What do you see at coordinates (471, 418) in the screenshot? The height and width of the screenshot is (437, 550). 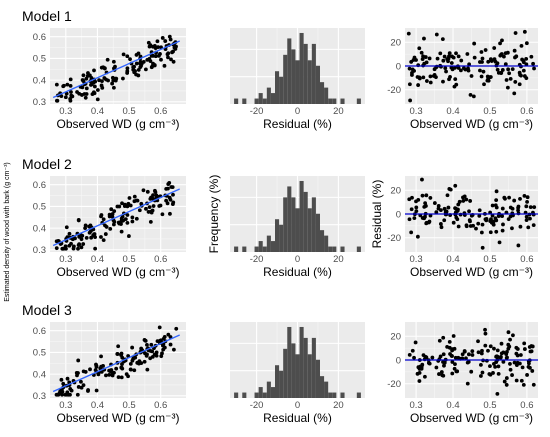 I see `x-axis-label: Observed WD (g cm⁻³)` at bounding box center [471, 418].